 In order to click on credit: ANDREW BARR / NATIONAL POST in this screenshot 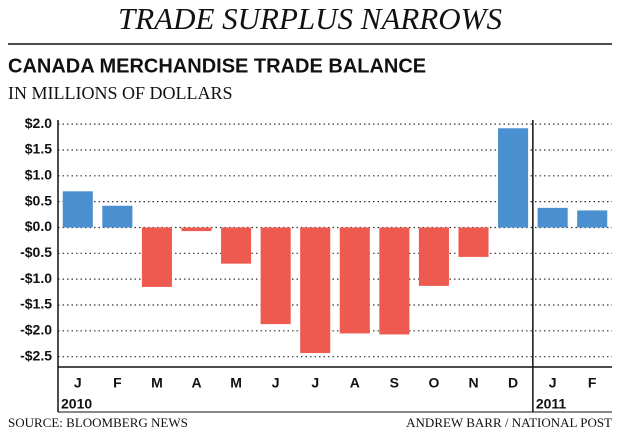, I will do `click(509, 422)`.